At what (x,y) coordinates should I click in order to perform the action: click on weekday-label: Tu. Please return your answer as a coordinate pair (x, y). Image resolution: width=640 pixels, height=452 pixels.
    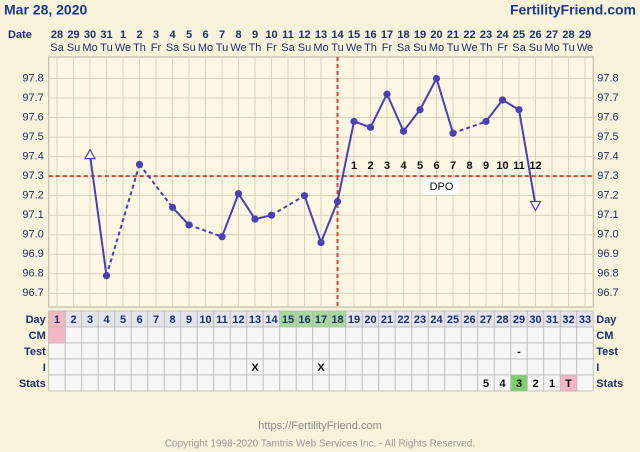
    Looking at the image, I should click on (453, 48).